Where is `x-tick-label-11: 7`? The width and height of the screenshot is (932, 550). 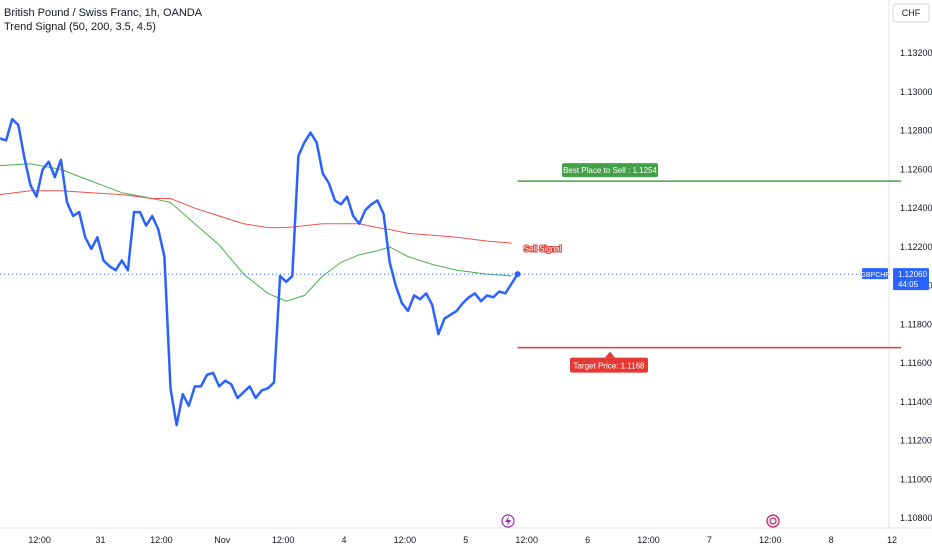
x-tick-label-11: 7 is located at coordinates (709, 540).